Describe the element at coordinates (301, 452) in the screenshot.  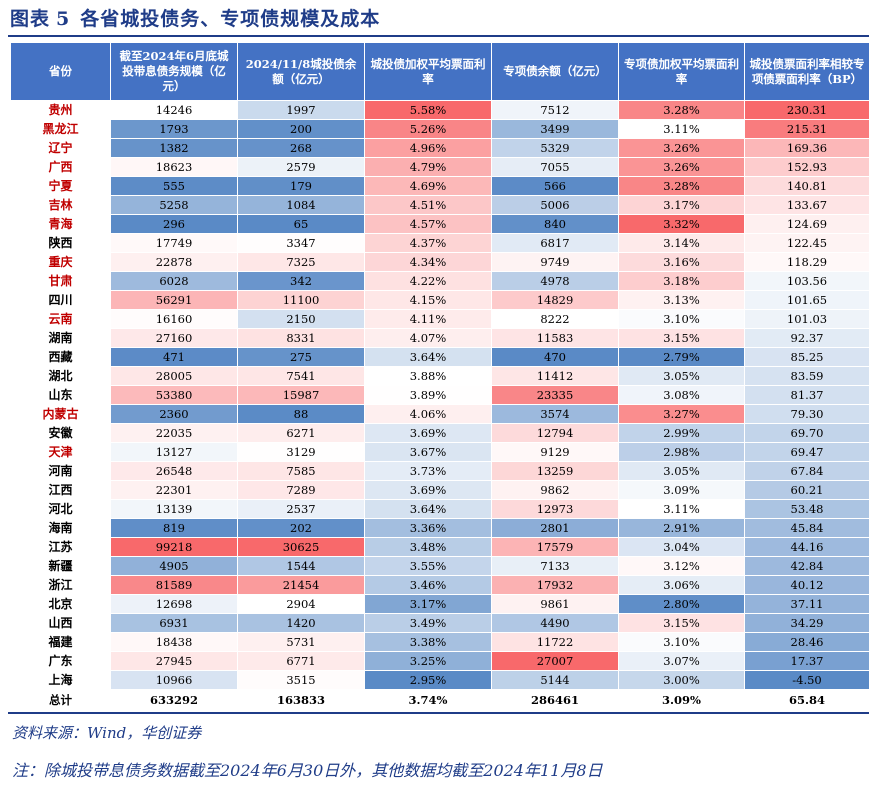
I see `bond-cell: 3129` at that location.